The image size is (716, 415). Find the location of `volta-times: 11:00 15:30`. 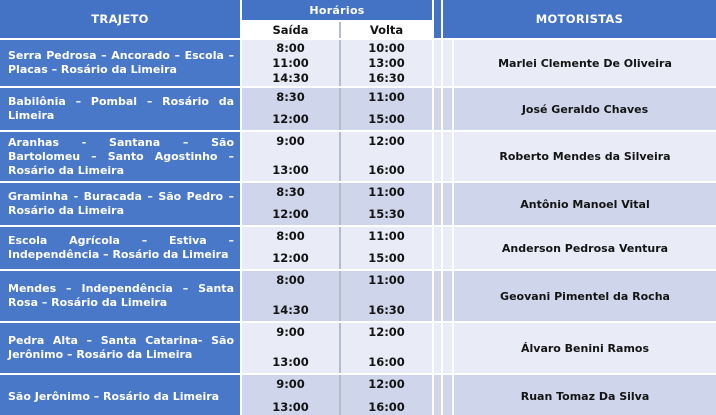

volta-times: 11:00 15:30 is located at coordinates (386, 204).